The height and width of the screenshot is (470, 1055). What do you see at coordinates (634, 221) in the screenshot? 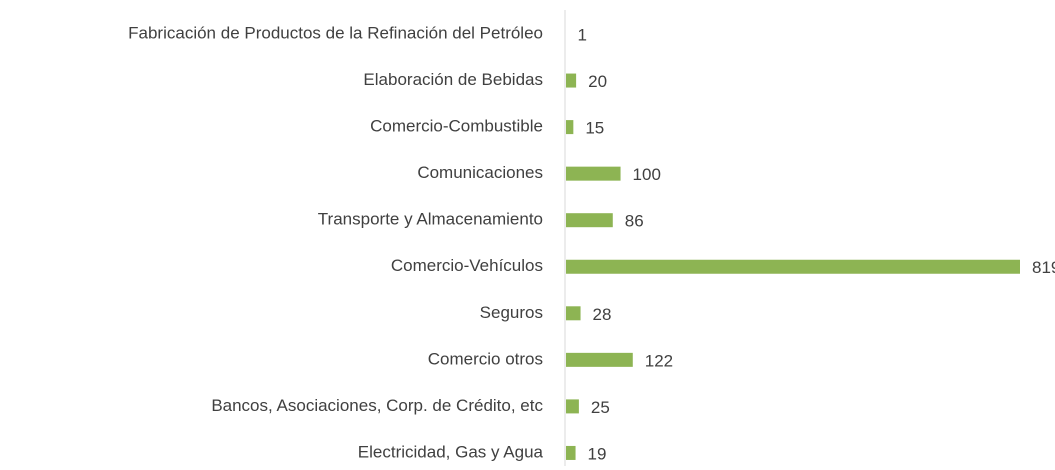
I see `data-label: 86` at bounding box center [634, 221].